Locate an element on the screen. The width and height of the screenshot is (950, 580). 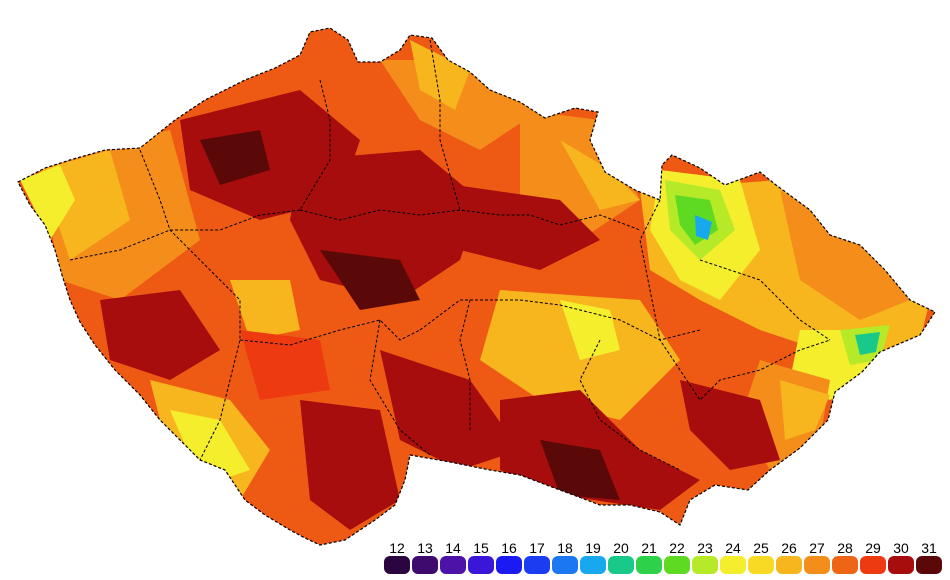
legend-label: 28 is located at coordinates (845, 548).